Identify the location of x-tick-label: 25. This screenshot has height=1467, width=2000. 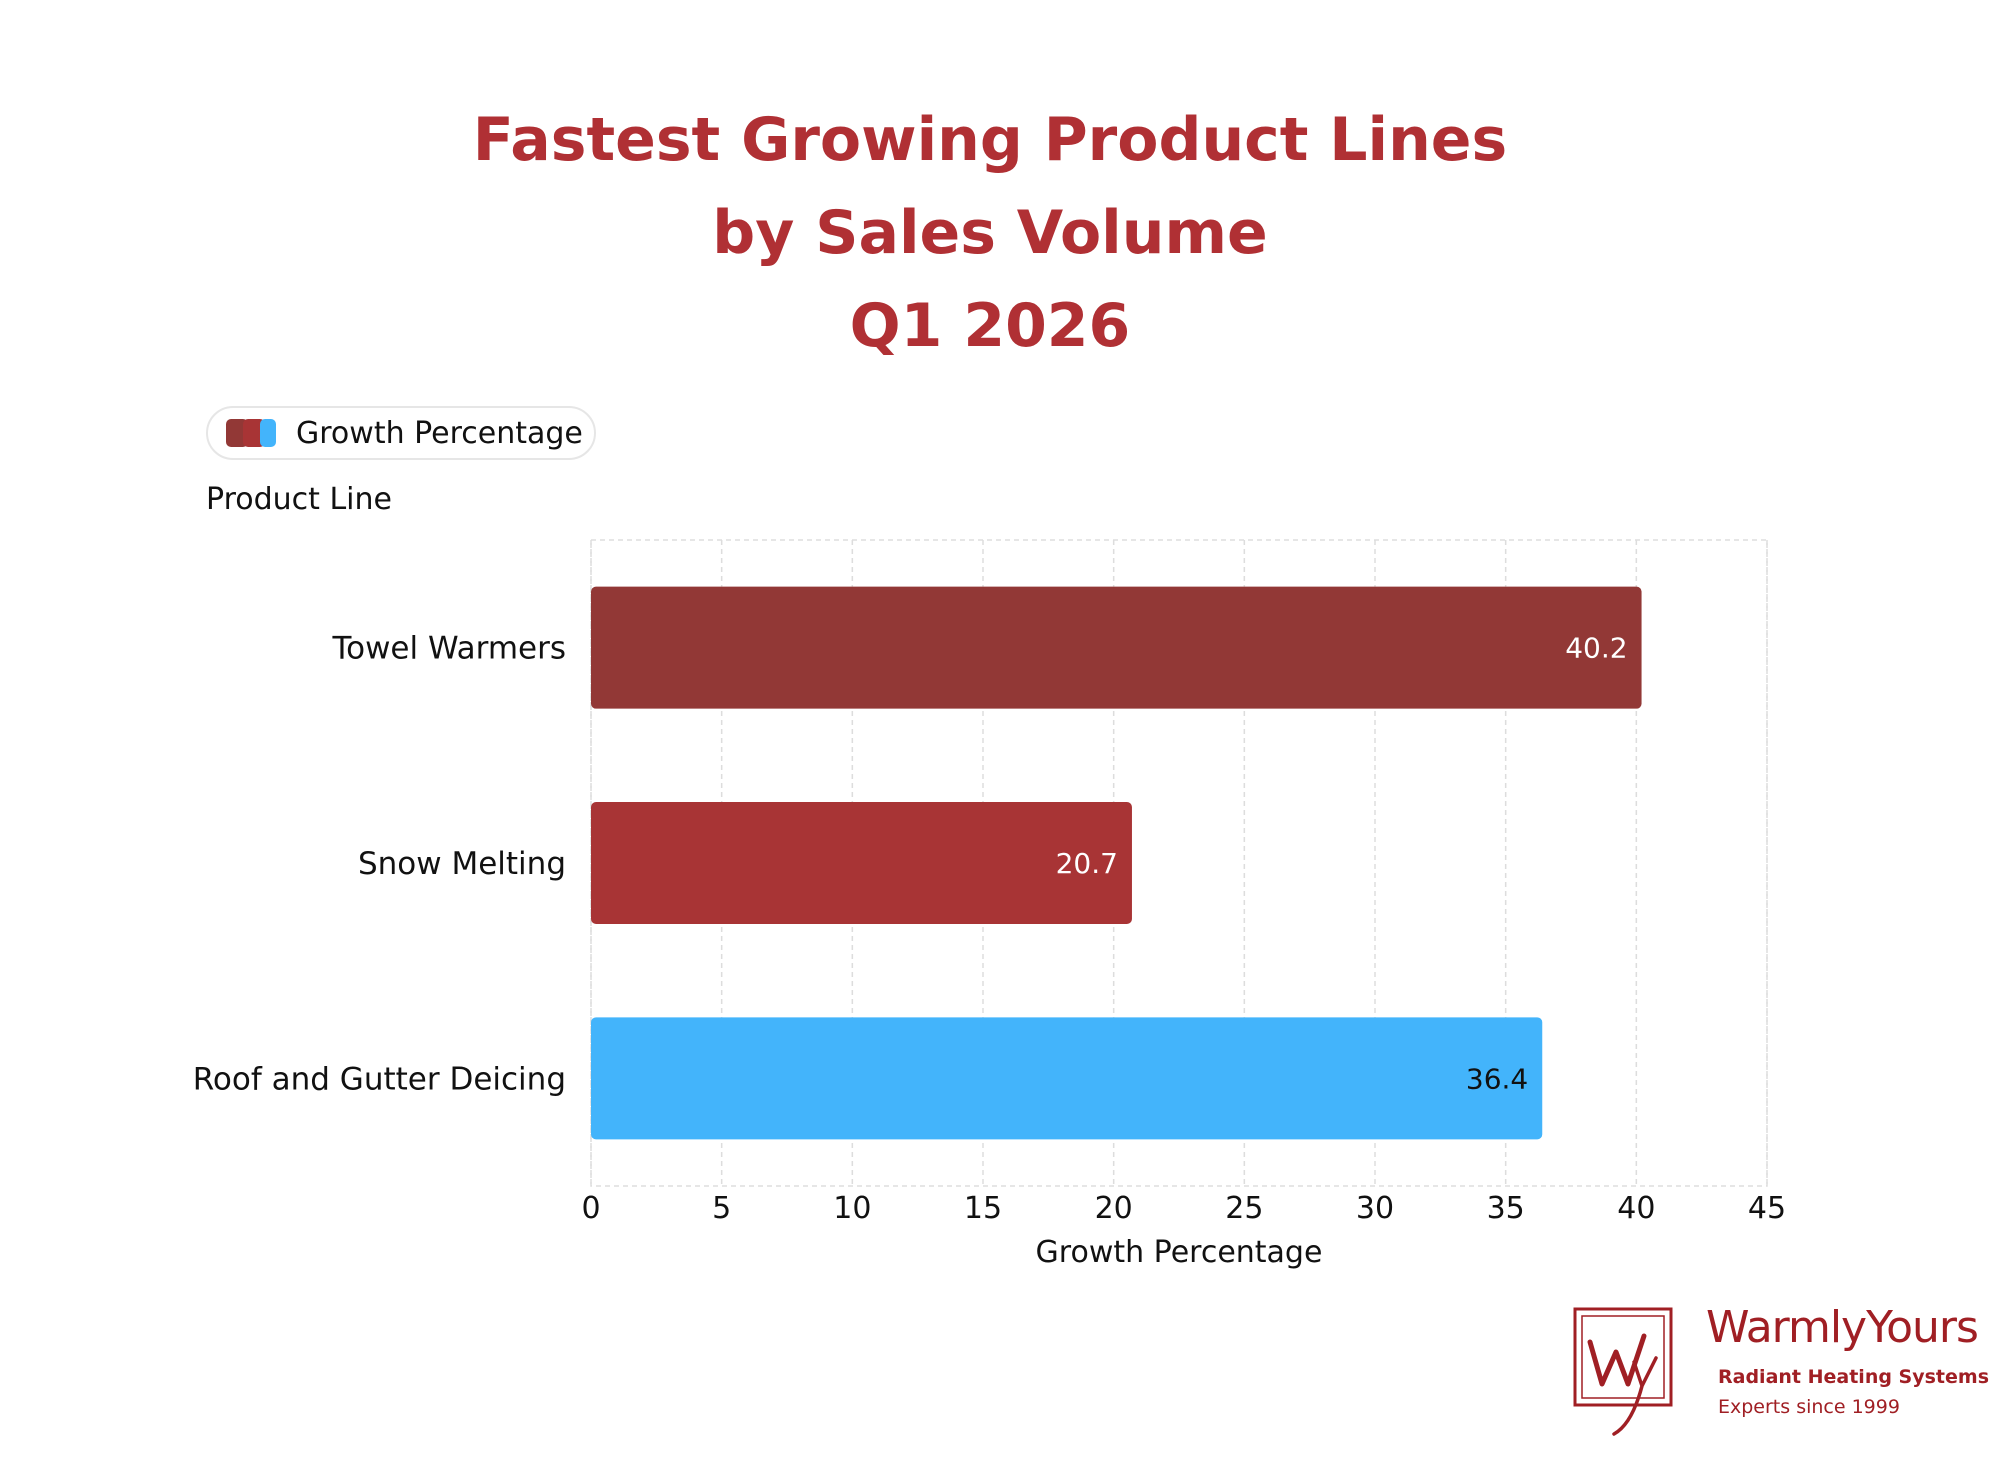
(1244, 1208).